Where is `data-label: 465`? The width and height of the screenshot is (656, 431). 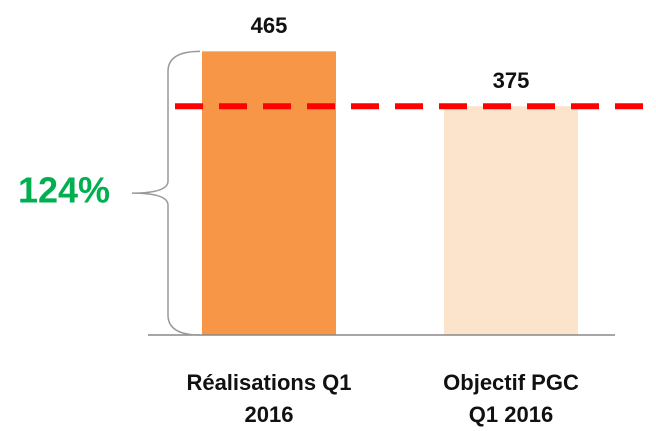
data-label: 465 is located at coordinates (269, 25).